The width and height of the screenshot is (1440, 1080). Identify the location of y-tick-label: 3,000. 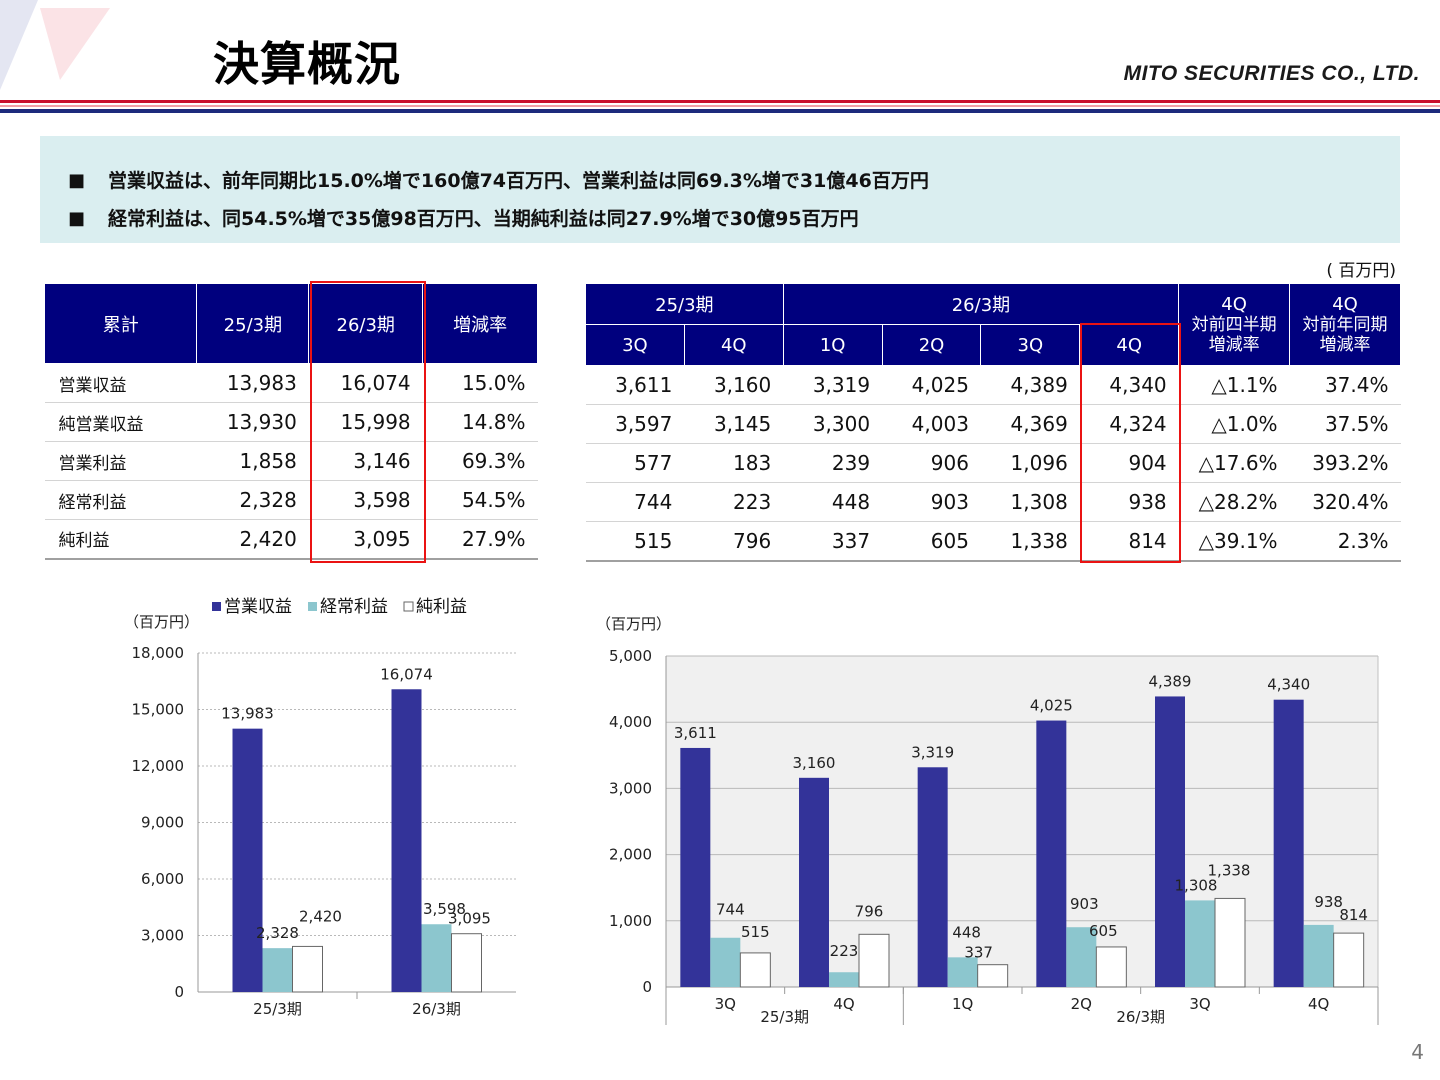
(630, 788).